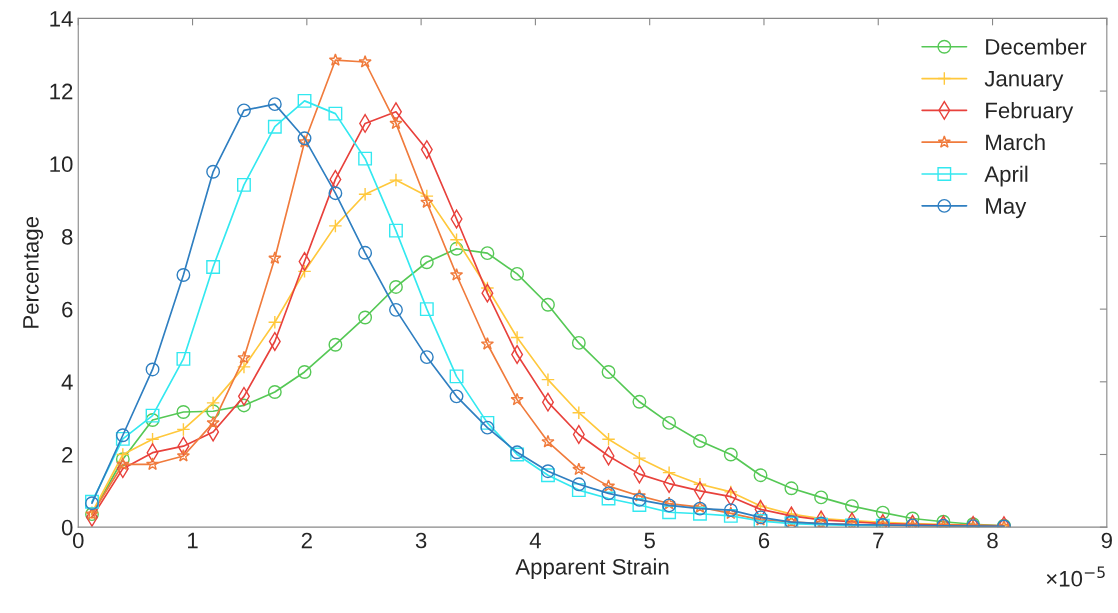  Describe the element at coordinates (1015, 142) in the screenshot. I see `legend-label: March` at that location.